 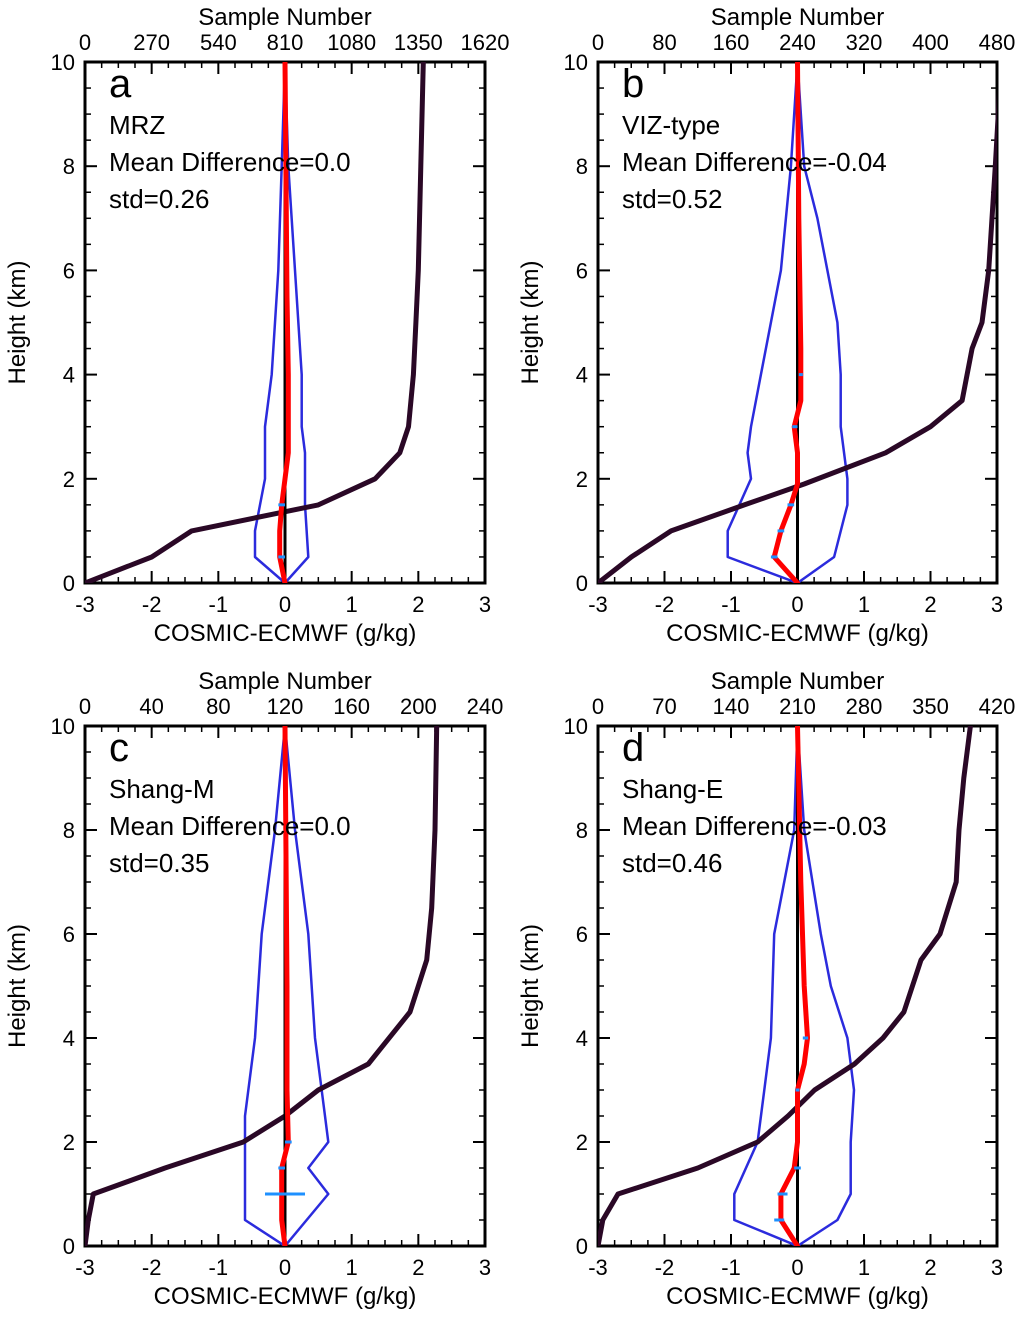 I want to click on annotation-line: std=0.35, so click(x=159, y=863).